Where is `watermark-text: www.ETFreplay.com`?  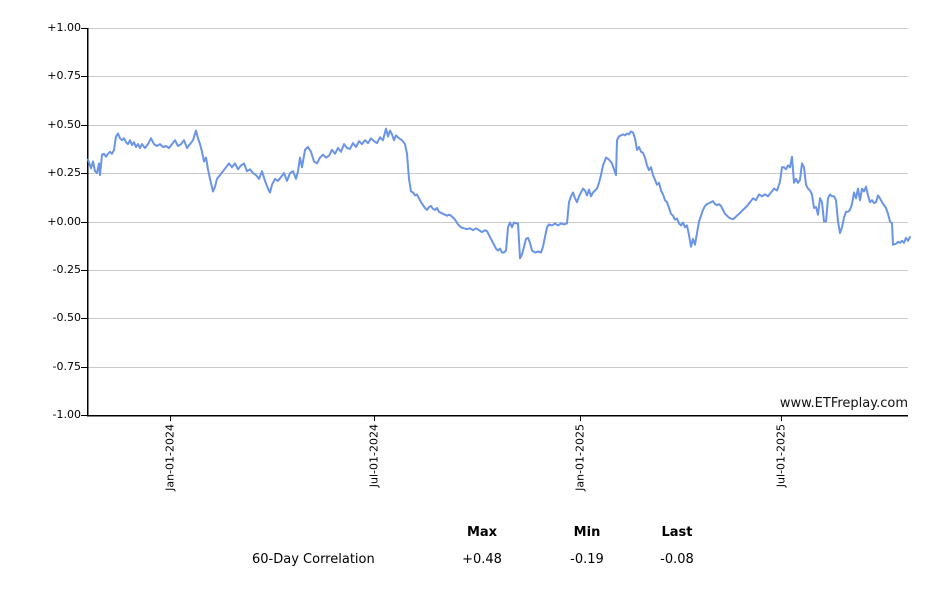 watermark-text: www.ETFreplay.com is located at coordinates (843, 403).